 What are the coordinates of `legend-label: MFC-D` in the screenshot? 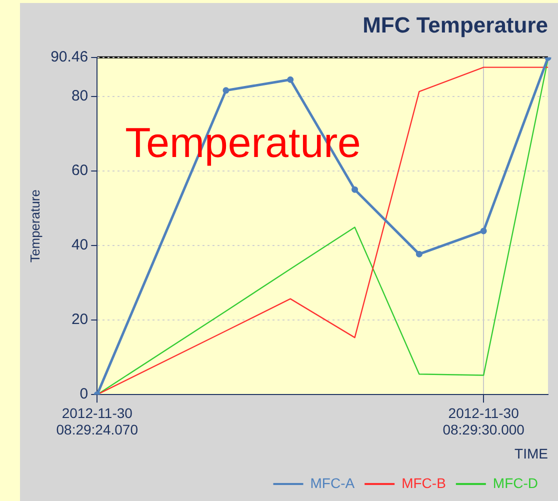 It's located at (515, 482).